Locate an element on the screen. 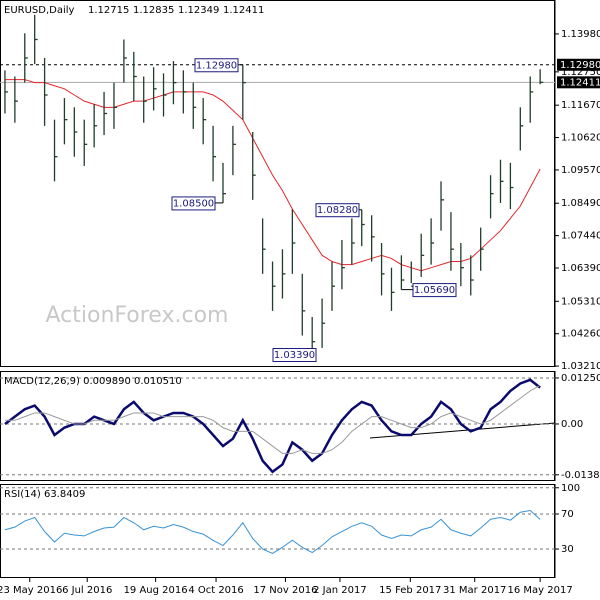 This screenshot has height=600, width=600. x-tick-label: 4 Oct 2016 is located at coordinates (215, 590).